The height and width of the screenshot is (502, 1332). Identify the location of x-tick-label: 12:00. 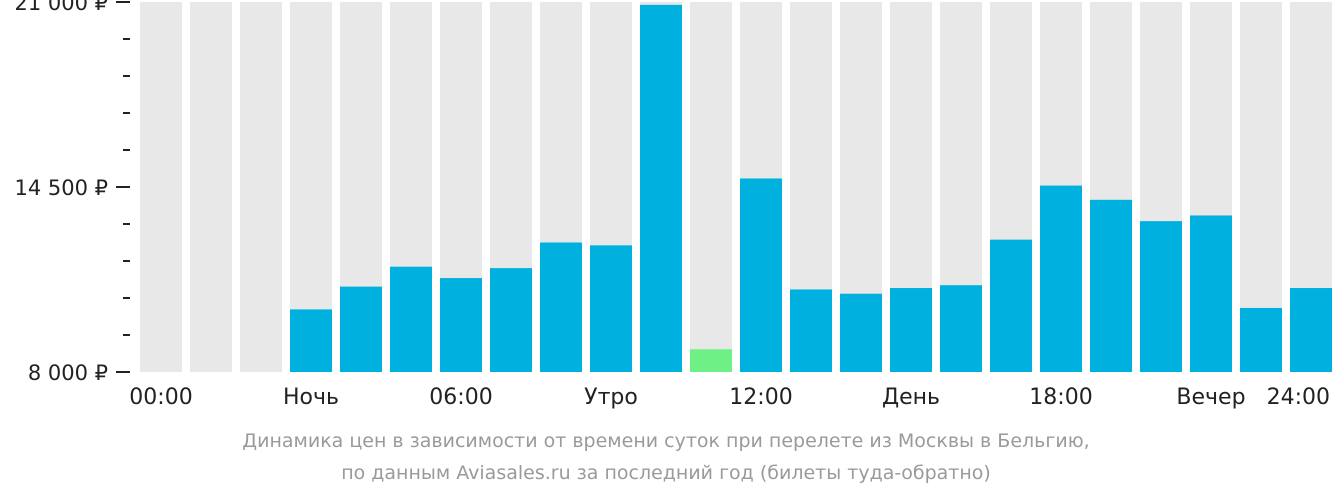
(760, 397).